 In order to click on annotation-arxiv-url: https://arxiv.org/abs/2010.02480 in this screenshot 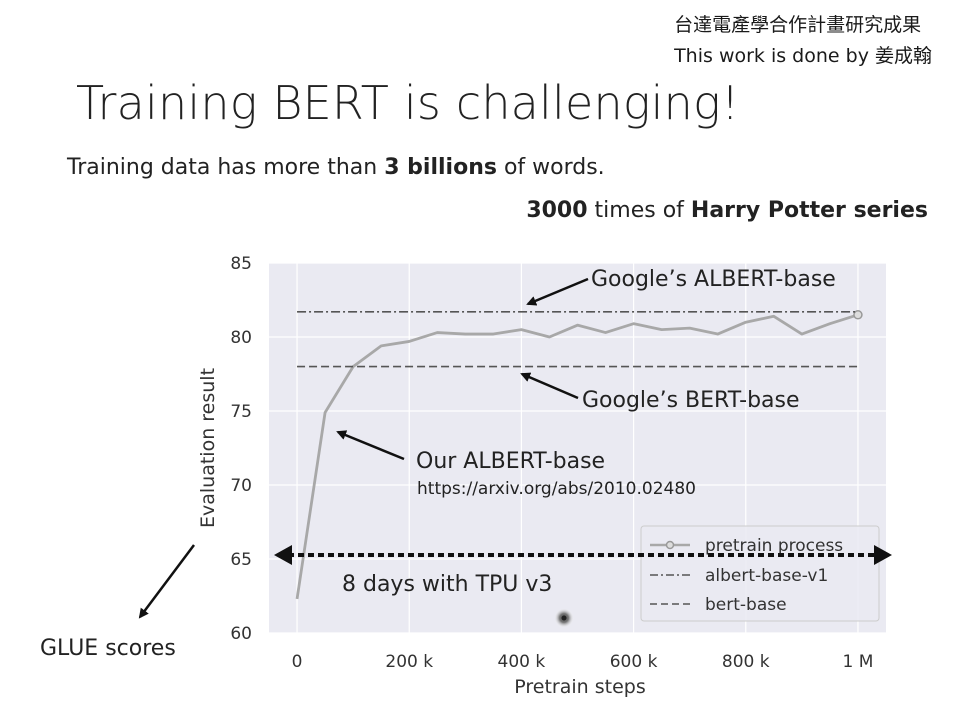, I will do `click(556, 489)`.